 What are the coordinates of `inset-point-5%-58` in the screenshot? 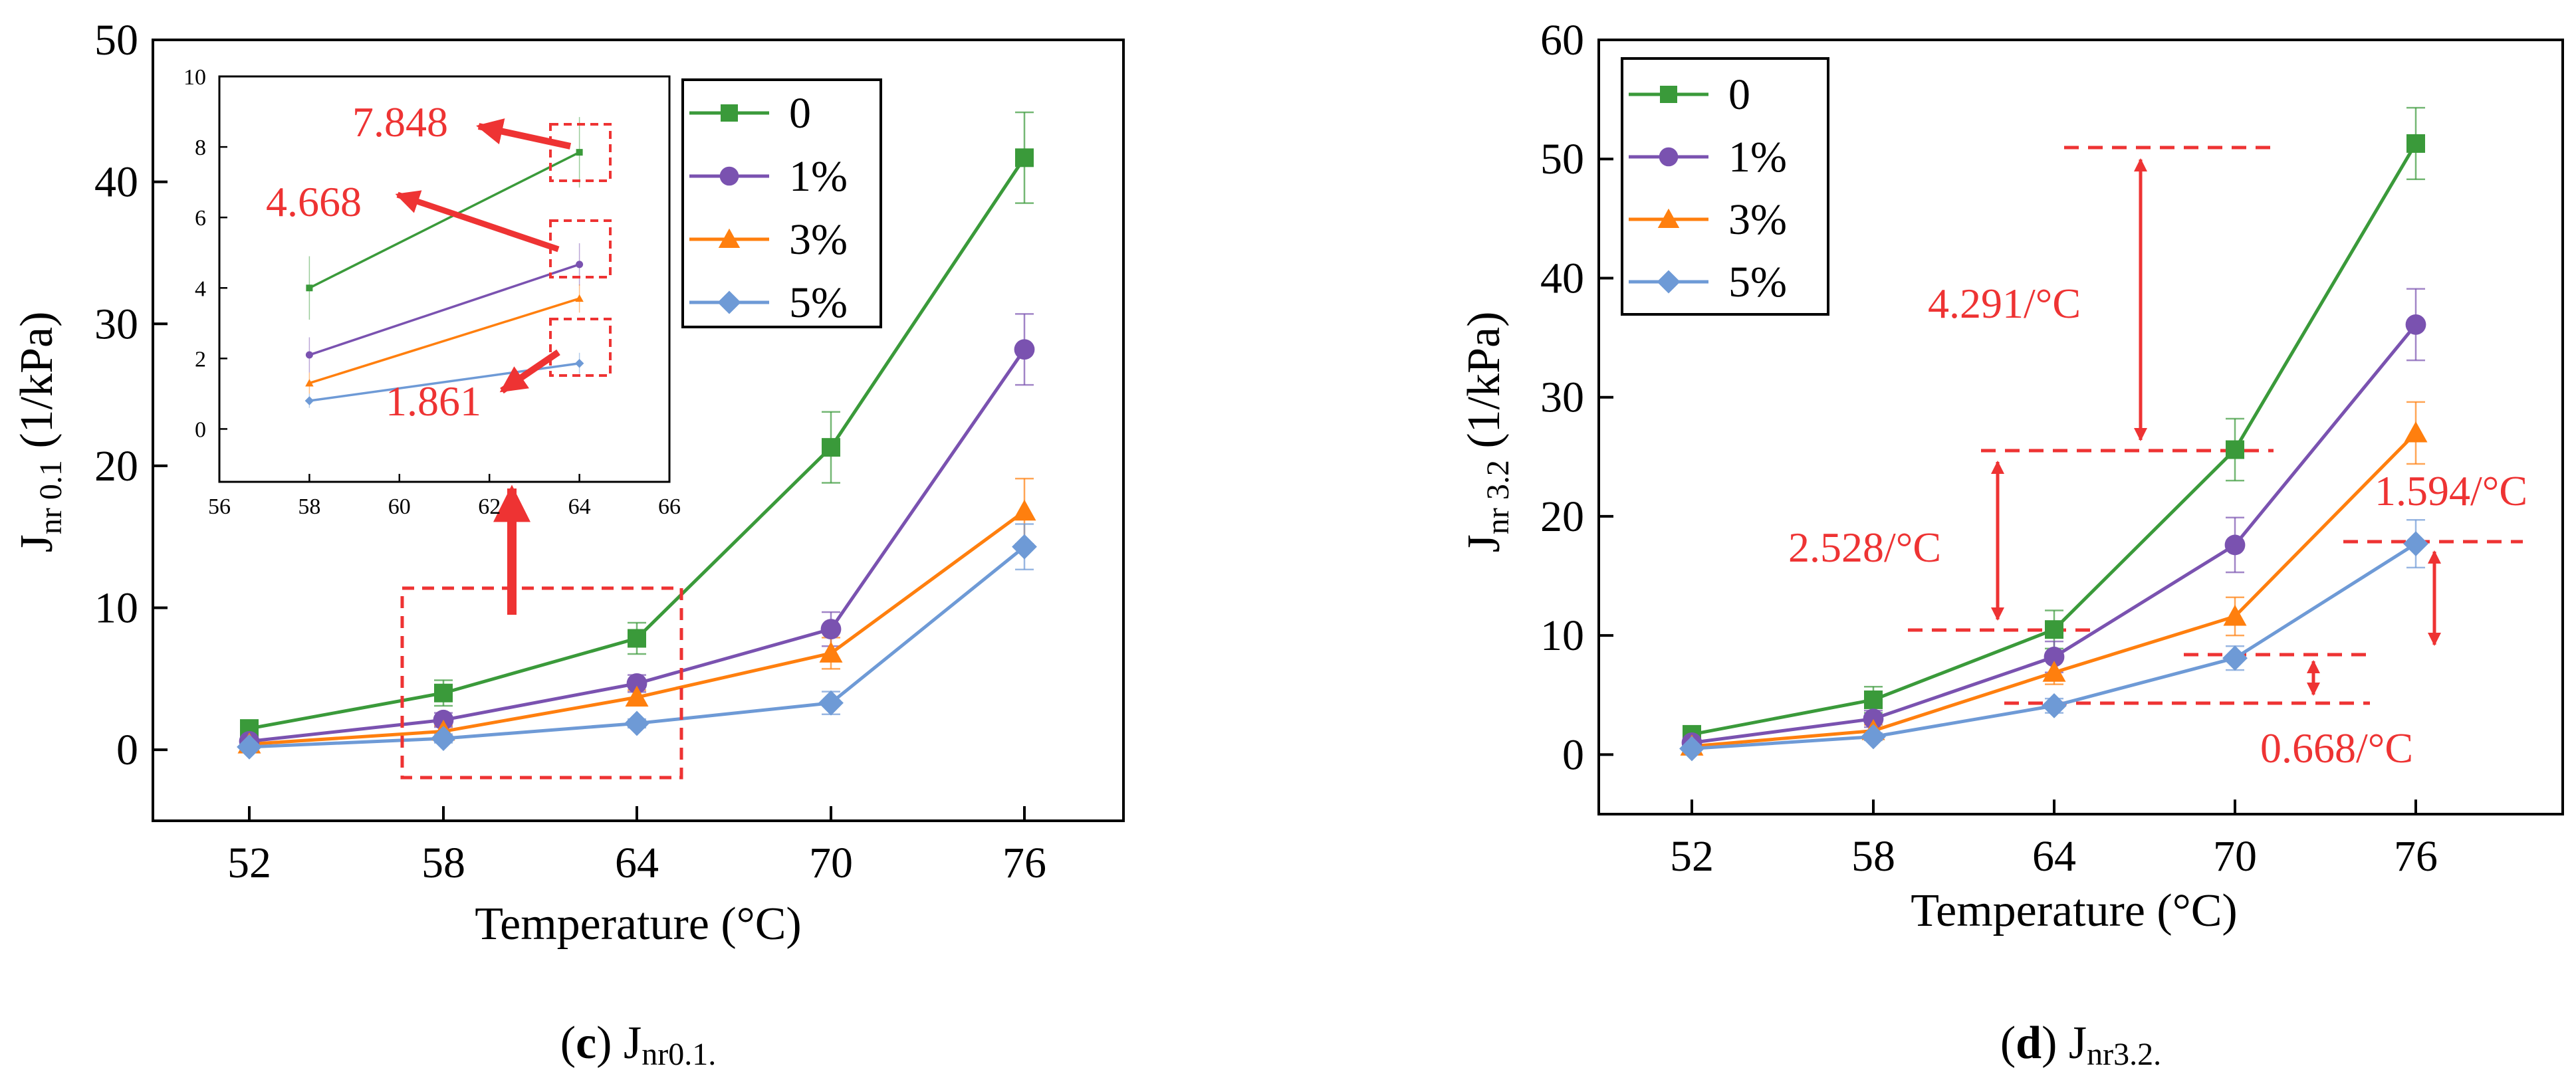 It's located at (309, 400).